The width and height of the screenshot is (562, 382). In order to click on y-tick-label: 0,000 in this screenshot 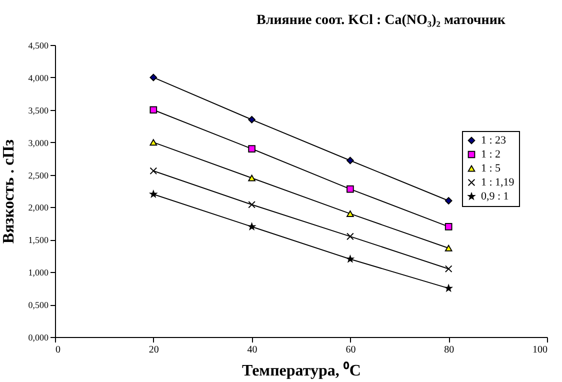, I will do `click(38, 337)`.